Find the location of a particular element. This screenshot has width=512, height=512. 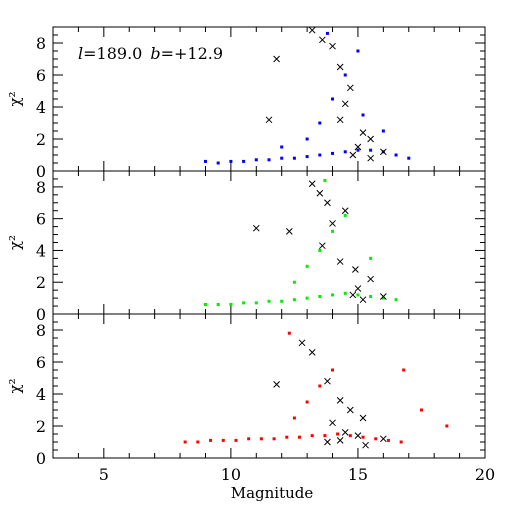

x-axis: 5 10 15 20 is located at coordinates (297, 474).